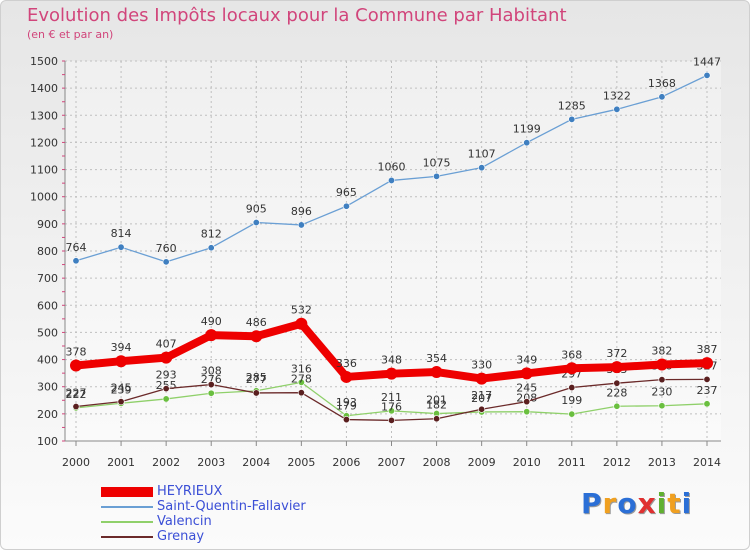 This screenshot has height=550, width=750. What do you see at coordinates (662, 83) in the screenshot?
I see `data-label-saint-quentin-fallavier: 1368` at bounding box center [662, 83].